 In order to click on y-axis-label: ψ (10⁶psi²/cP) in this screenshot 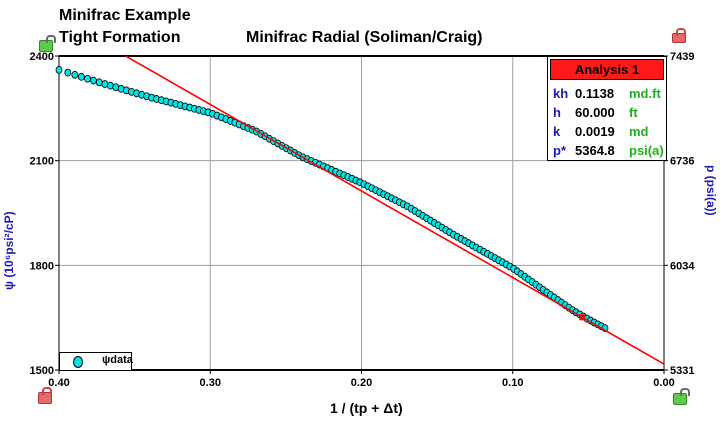, I will do `click(9, 250)`.